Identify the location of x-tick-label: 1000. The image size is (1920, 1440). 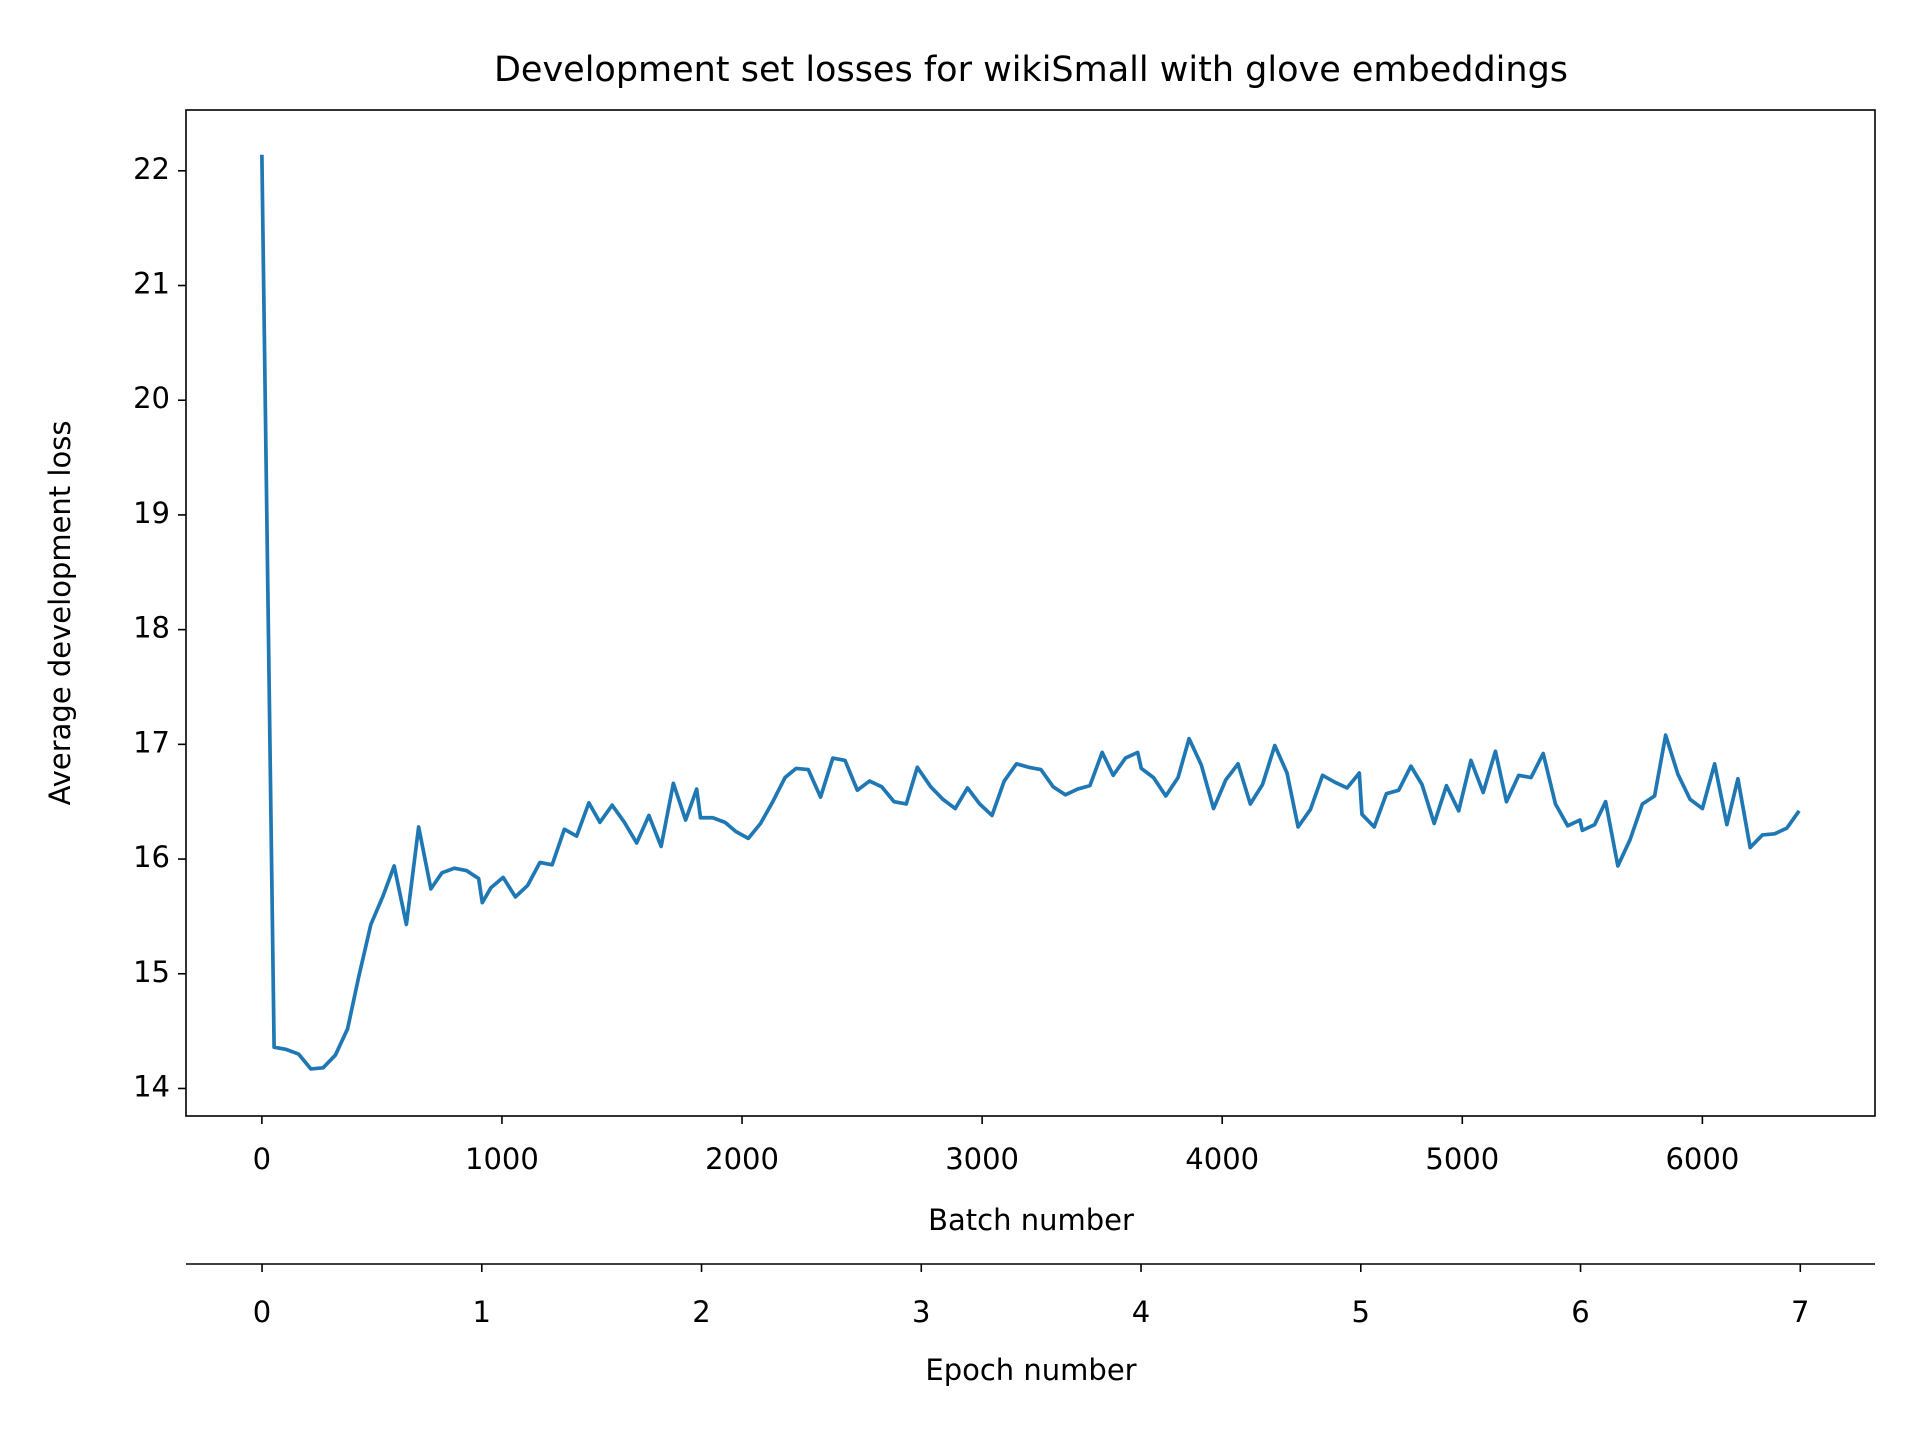
(502, 1159).